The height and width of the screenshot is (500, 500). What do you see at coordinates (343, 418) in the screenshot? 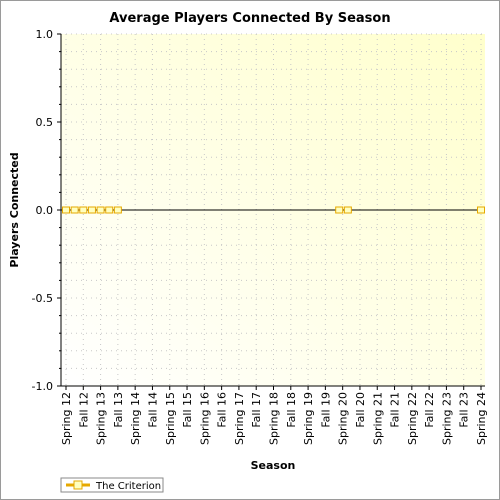
I see `x-tick-label: Spring 20` at bounding box center [343, 418].